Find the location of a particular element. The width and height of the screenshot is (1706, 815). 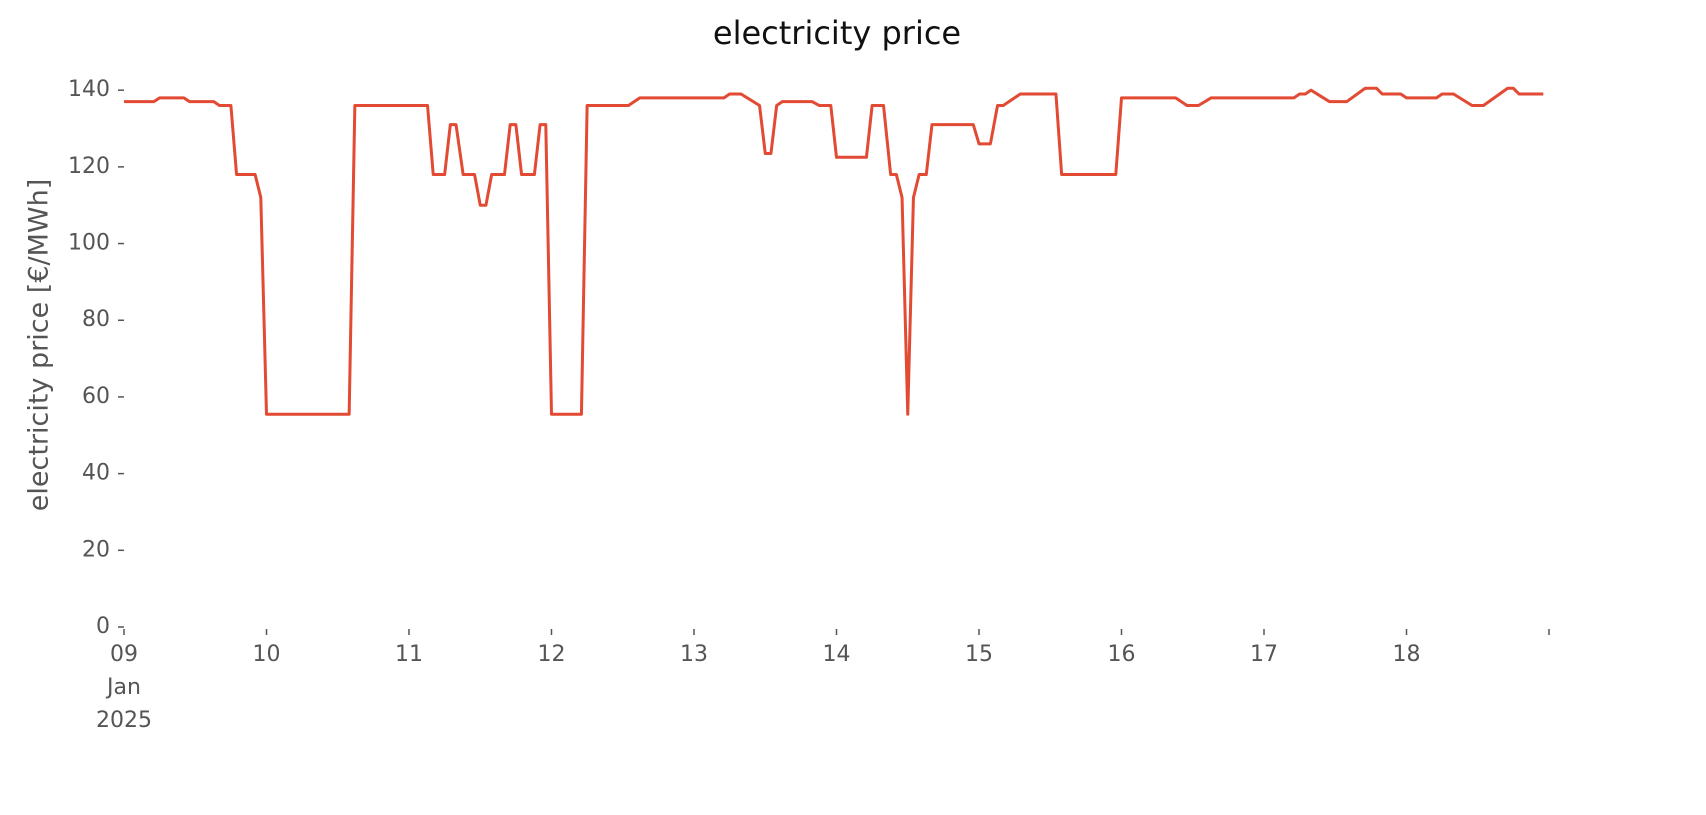

x-tick-label: 11 is located at coordinates (409, 654).